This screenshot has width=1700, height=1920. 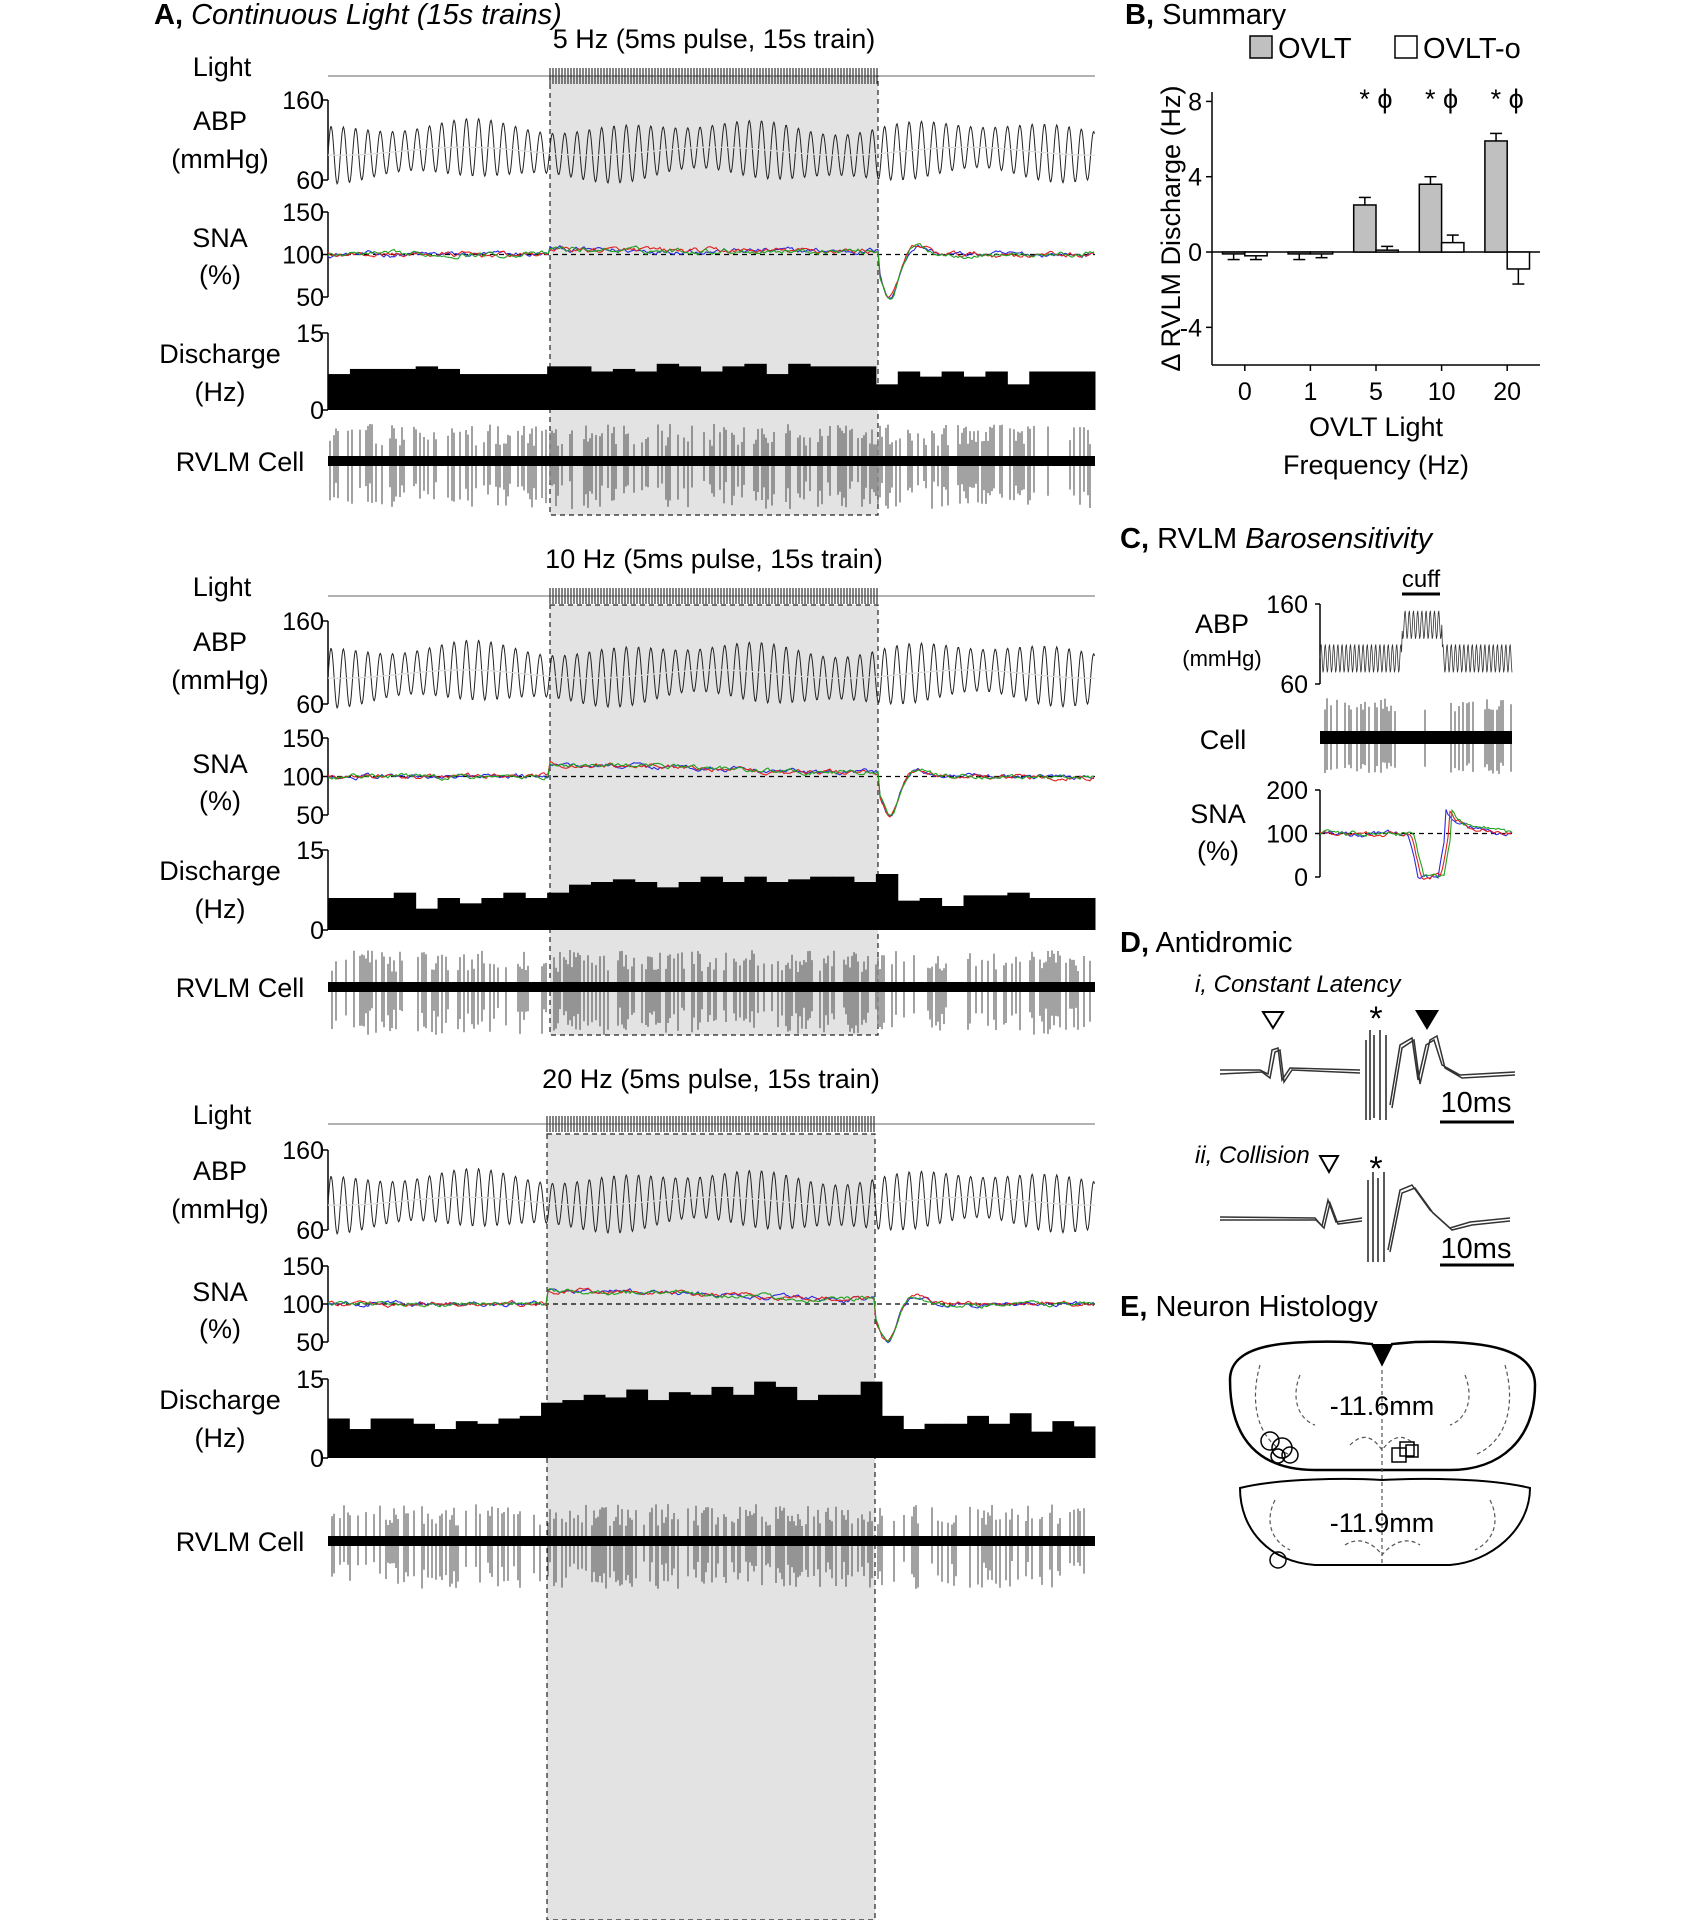 I want to click on letter: E,, so click(x=1133, y=1307).